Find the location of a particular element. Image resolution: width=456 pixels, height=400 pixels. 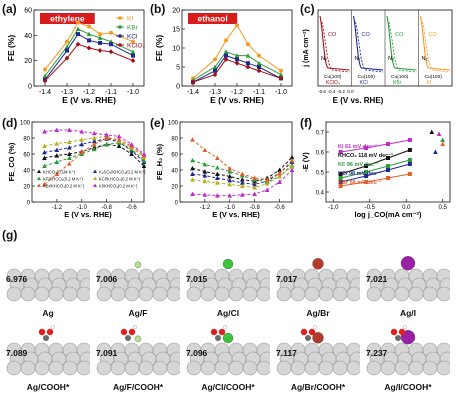

x-tick-label: 0.0 is located at coordinates (350, 91).